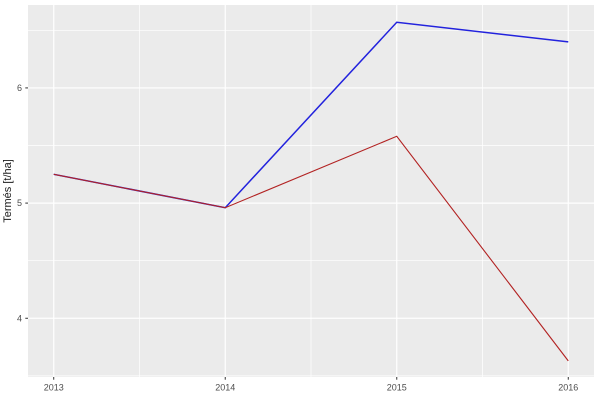 The height and width of the screenshot is (400, 600). I want to click on x-tick-label: 2015, so click(397, 388).